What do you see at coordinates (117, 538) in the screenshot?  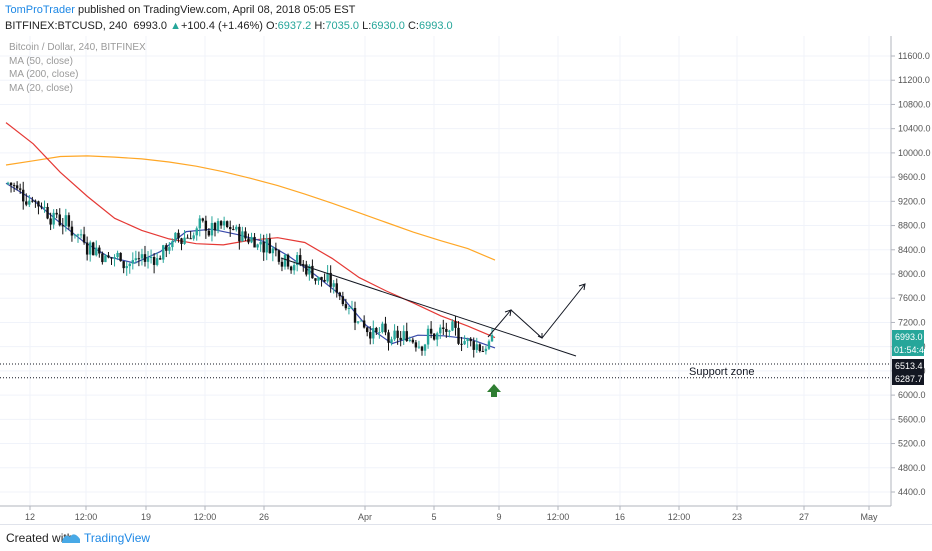 I see `tradingview-brand-link: TradingView` at bounding box center [117, 538].